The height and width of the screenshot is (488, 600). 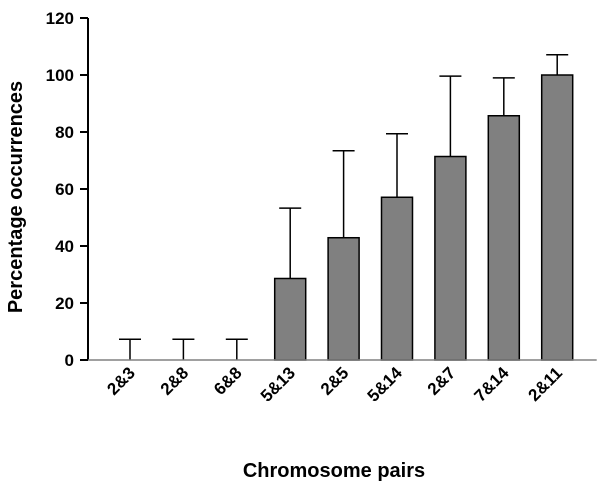 What do you see at coordinates (491, 384) in the screenshot?
I see `x-tick-label: 7&14` at bounding box center [491, 384].